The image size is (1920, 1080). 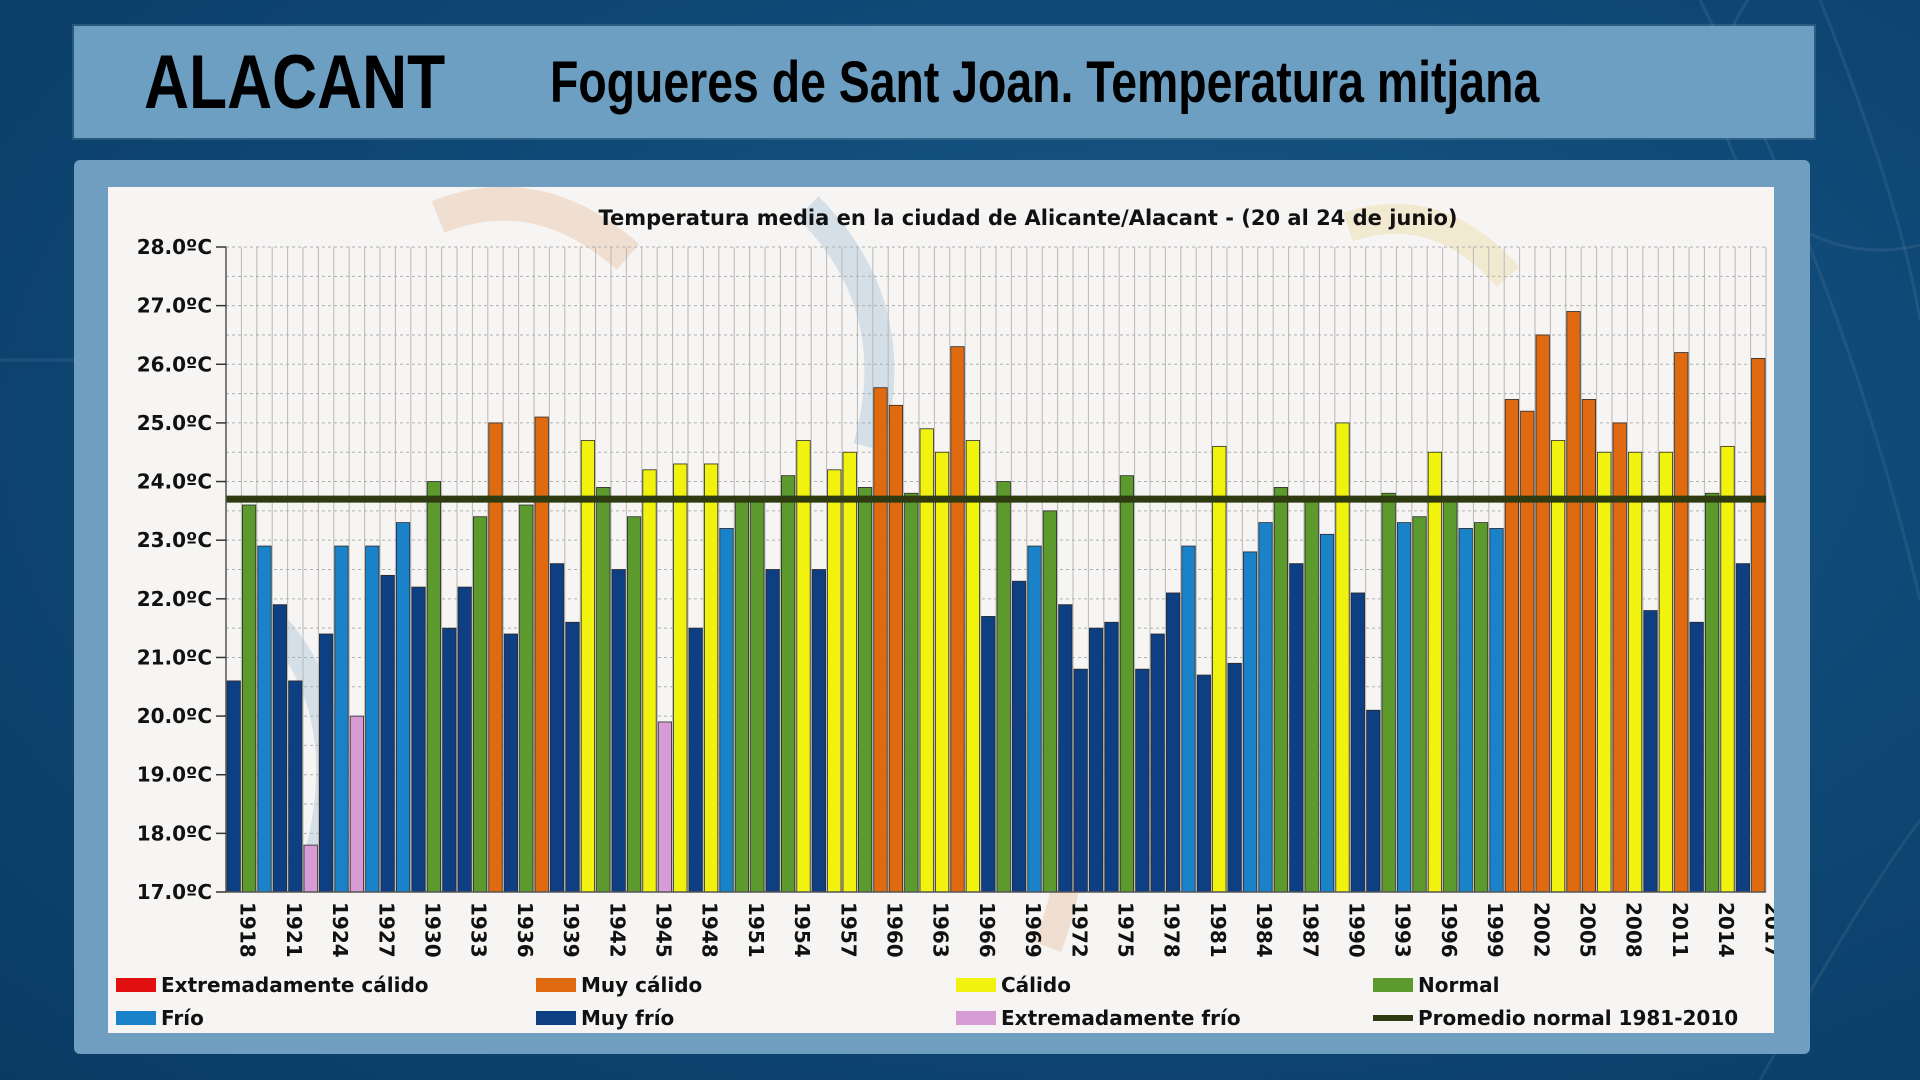 What do you see at coordinates (525, 930) in the screenshot?
I see `x-tick-label: 1936` at bounding box center [525, 930].